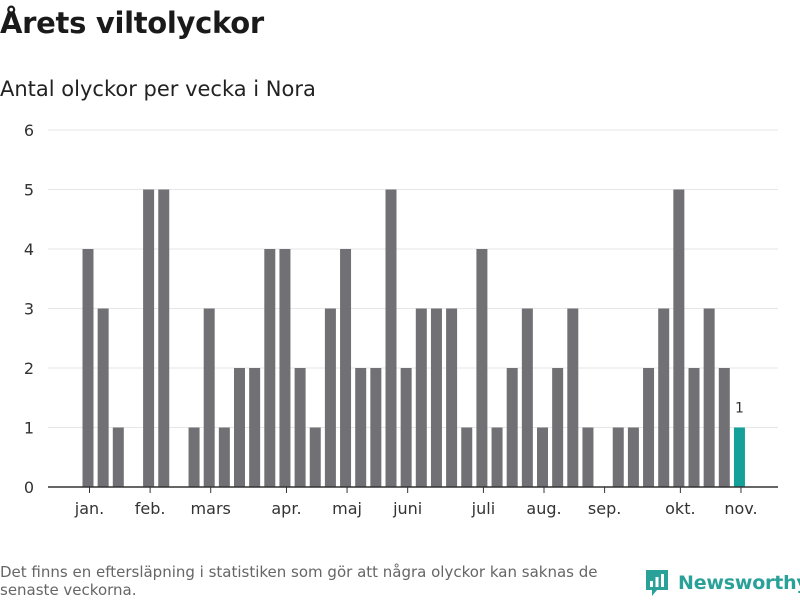 The image size is (800, 600). What do you see at coordinates (680, 508) in the screenshot?
I see `x-tick-label: okt.` at bounding box center [680, 508].